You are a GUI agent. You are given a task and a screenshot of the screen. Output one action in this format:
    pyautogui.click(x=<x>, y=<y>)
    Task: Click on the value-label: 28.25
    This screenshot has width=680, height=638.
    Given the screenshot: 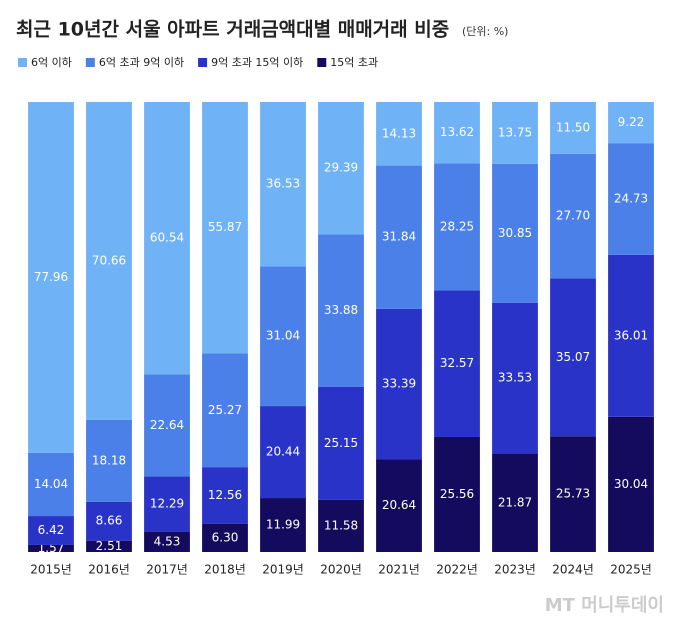 What is the action you would take?
    pyautogui.click(x=457, y=226)
    